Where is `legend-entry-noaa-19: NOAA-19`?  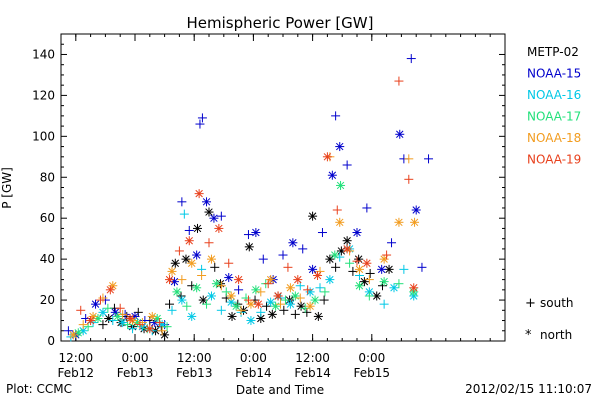 legend-entry-noaa-19: NOAA-19 is located at coordinates (554, 160).